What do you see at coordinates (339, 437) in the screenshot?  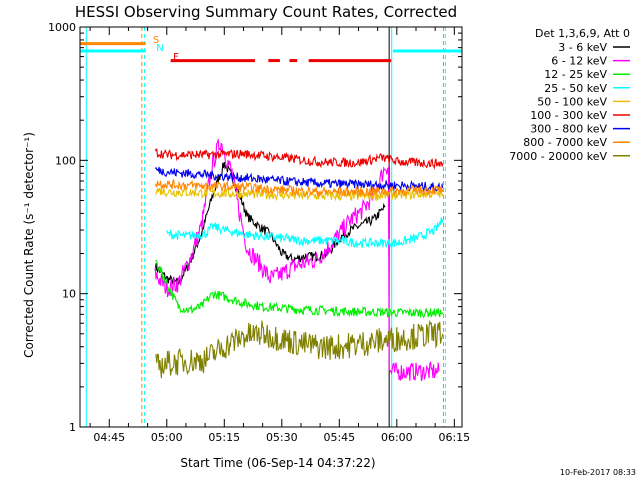 I see `x-tick-label-0545: 05:45` at bounding box center [339, 437].